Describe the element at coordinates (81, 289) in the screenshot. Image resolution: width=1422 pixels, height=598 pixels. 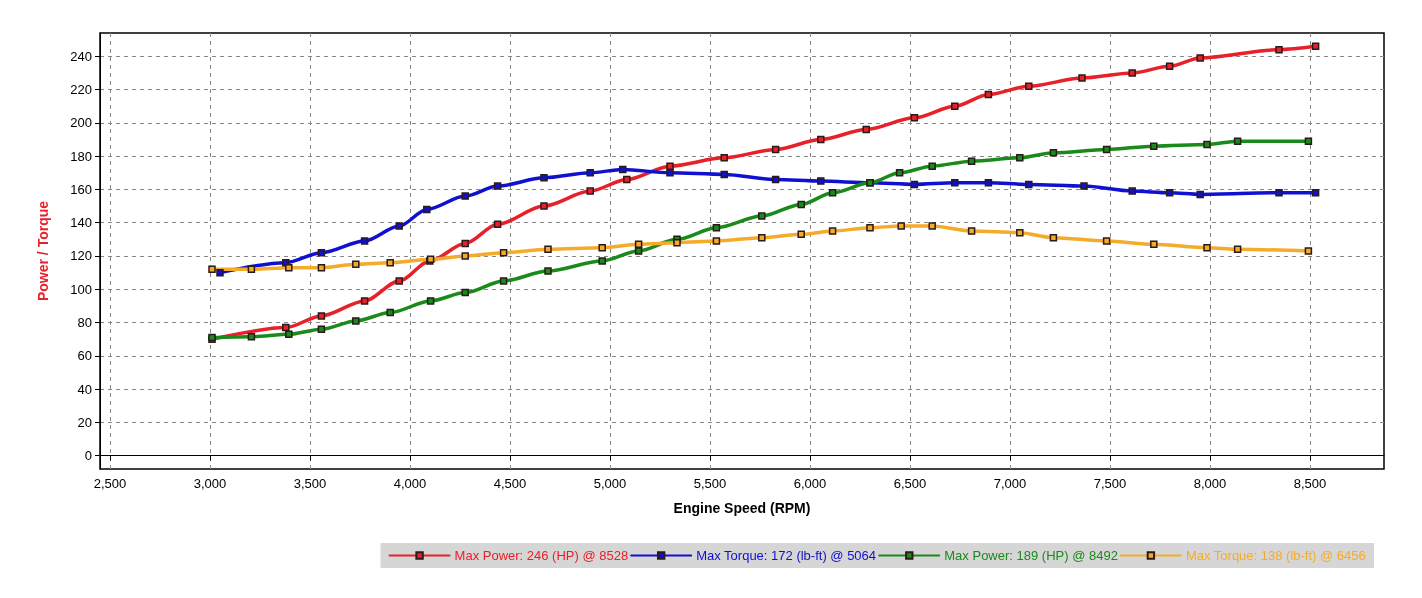
I see `y-tick-label: 100` at that location.